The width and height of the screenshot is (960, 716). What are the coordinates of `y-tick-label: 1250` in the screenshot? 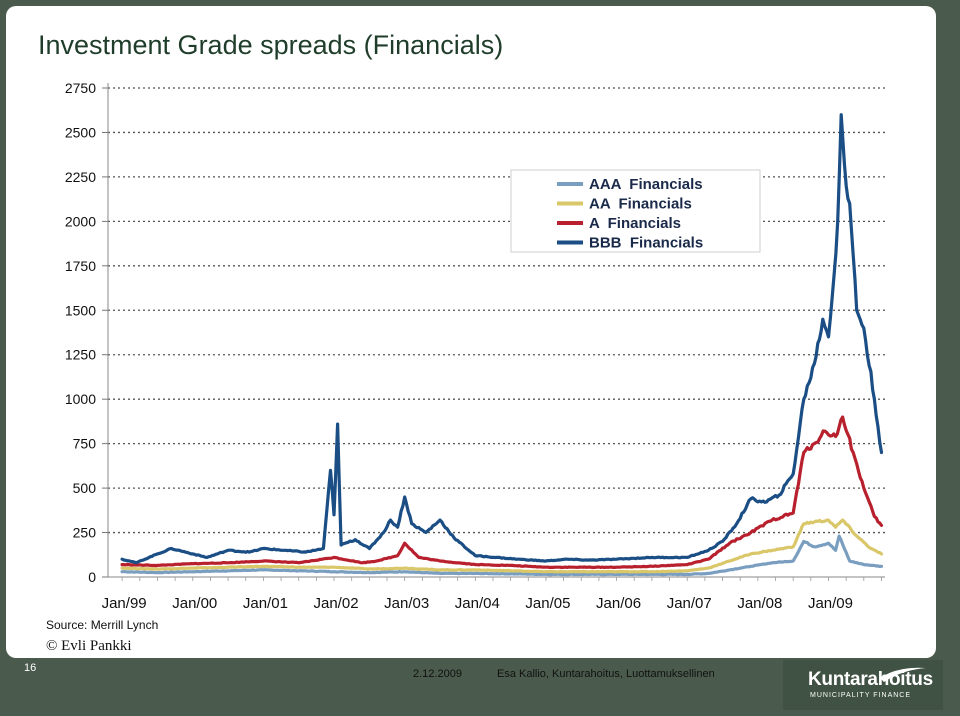 It's located at (80, 355).